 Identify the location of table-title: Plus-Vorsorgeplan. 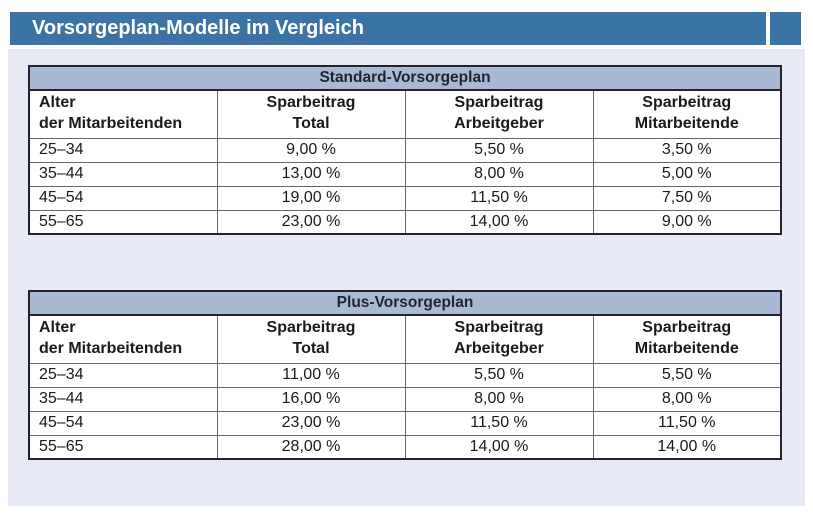
(405, 303).